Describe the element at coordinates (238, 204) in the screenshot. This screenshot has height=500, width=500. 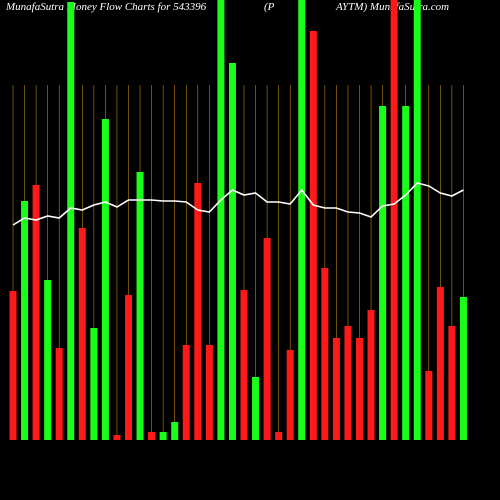
I see `line` at that location.